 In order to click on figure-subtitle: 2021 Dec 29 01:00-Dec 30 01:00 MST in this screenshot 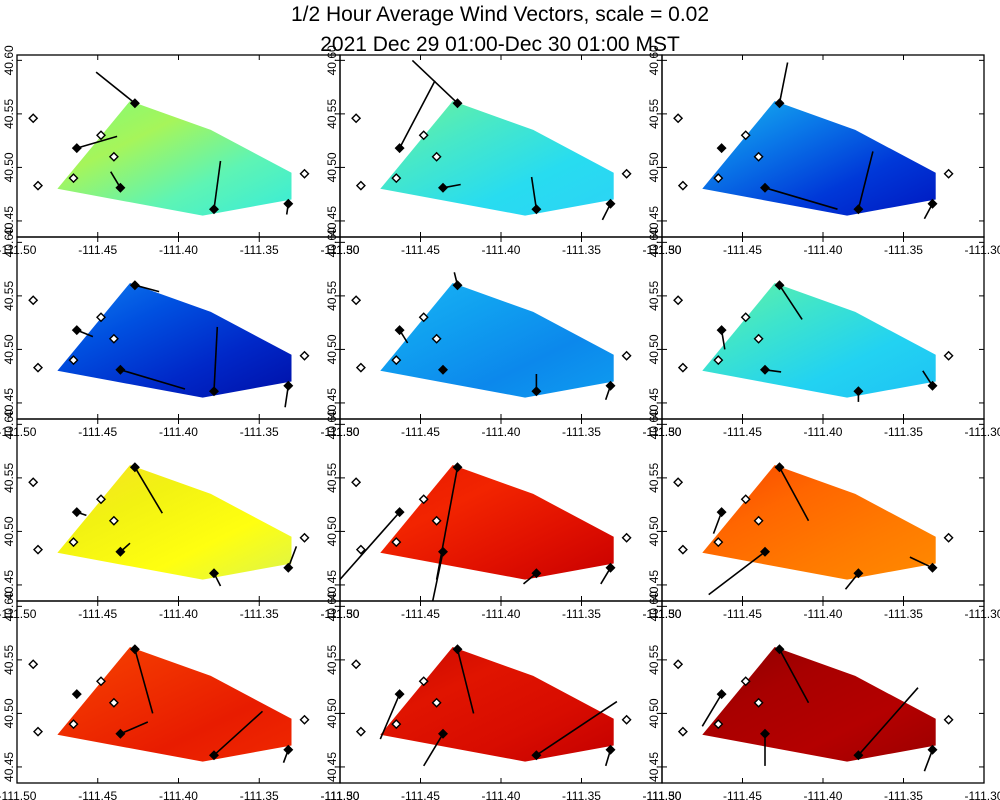, I will do `click(500, 44)`.